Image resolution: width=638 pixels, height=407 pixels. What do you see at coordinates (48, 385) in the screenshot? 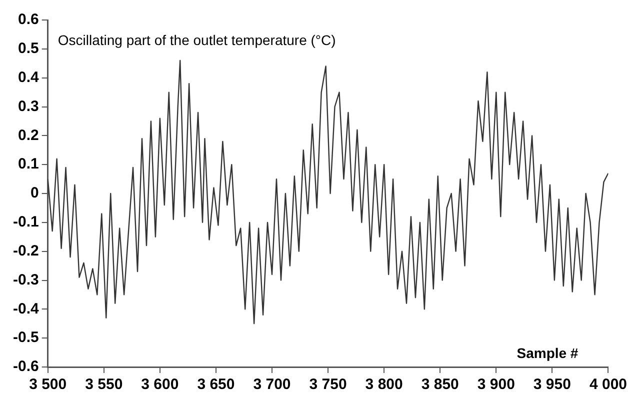
I see `x-tick-label: 3 500` at bounding box center [48, 385].